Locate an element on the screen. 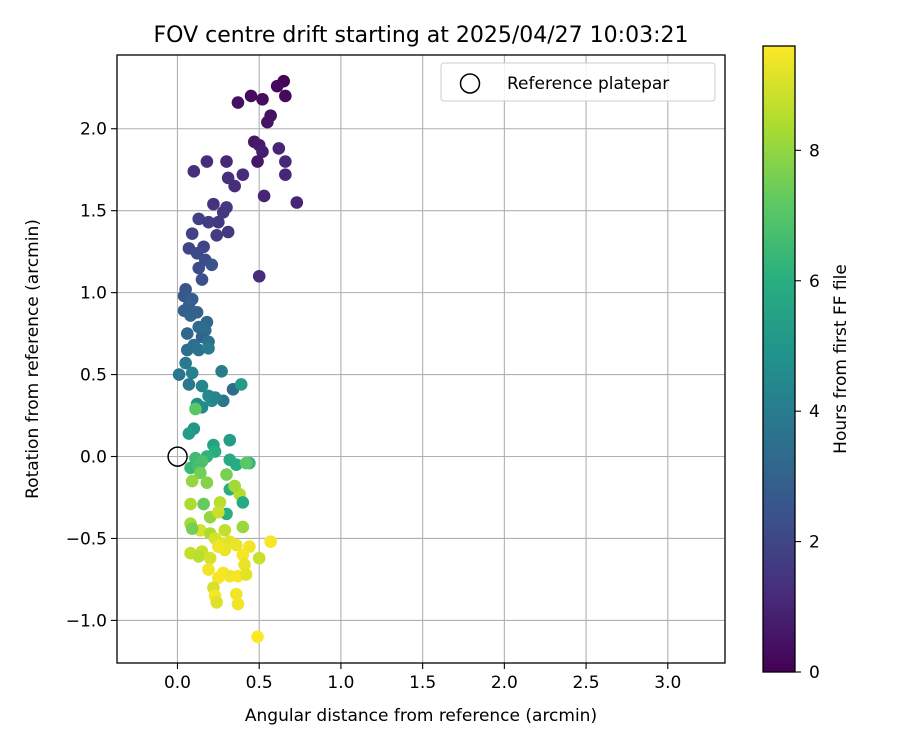 The image size is (900, 755). x-tick-label: 2.5 is located at coordinates (586, 683).